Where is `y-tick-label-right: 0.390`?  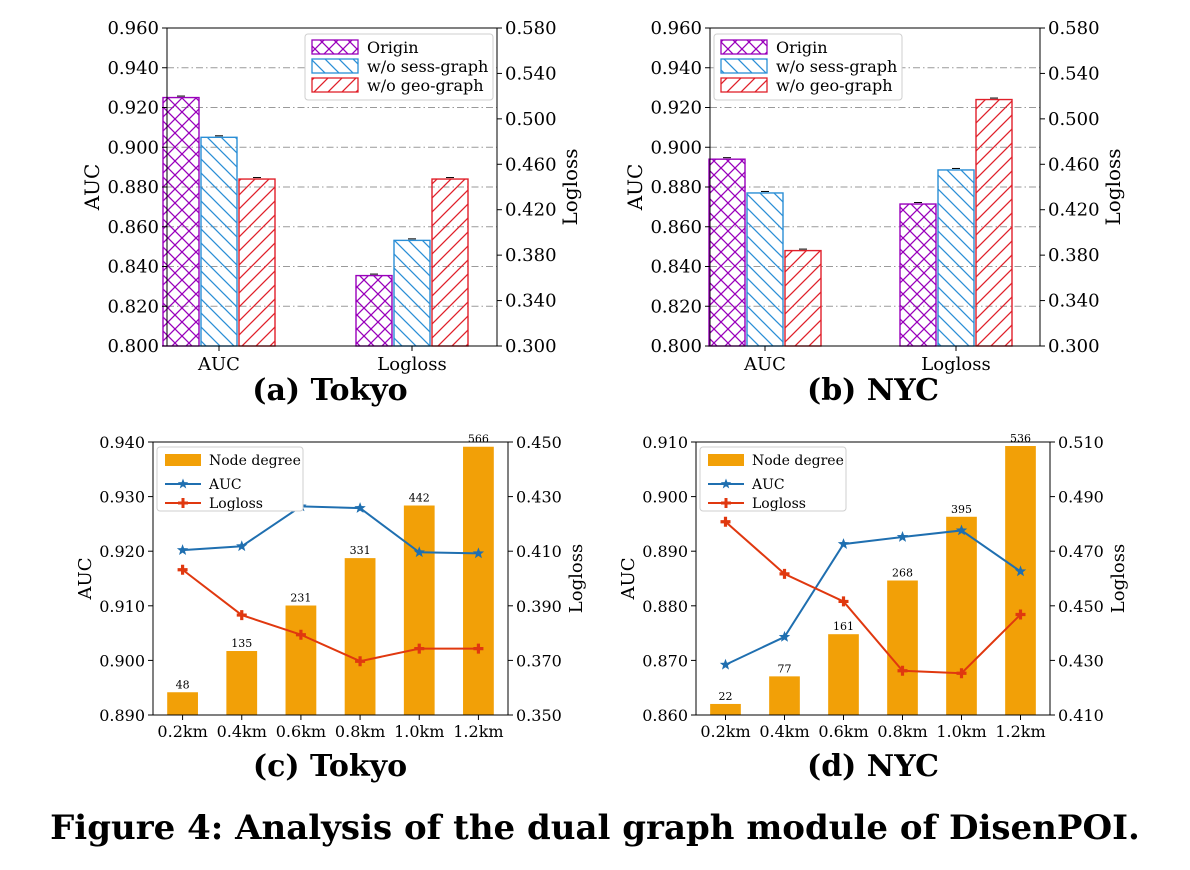 y-tick-label-right: 0.390 is located at coordinates (539, 606).